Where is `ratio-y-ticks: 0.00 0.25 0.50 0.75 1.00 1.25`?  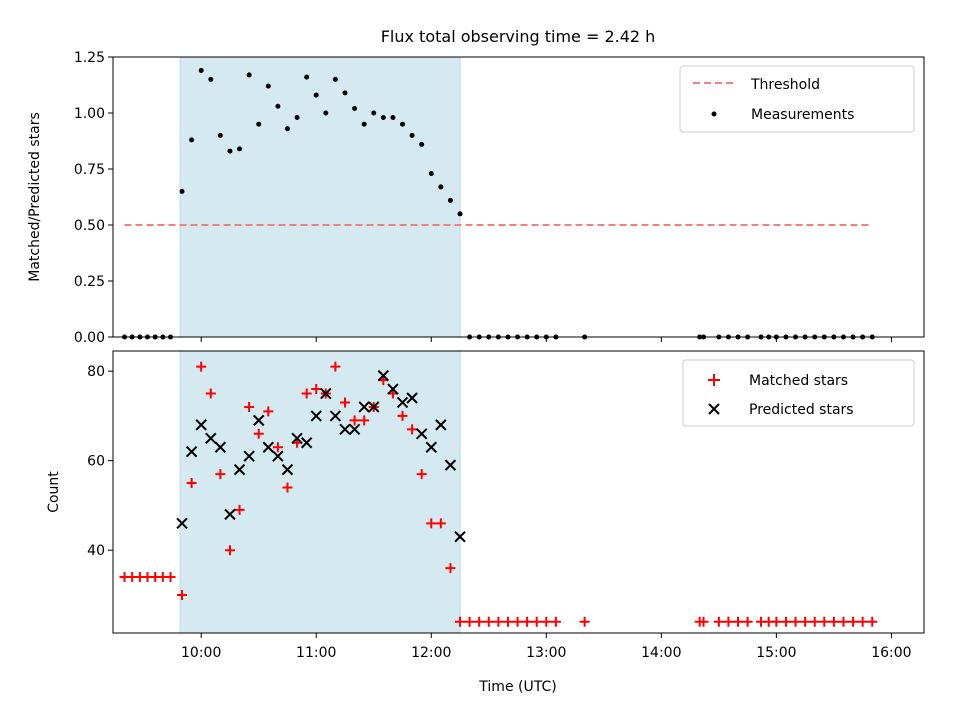 ratio-y-ticks: 0.00 0.25 0.50 0.75 1.00 1.25 is located at coordinates (93, 198).